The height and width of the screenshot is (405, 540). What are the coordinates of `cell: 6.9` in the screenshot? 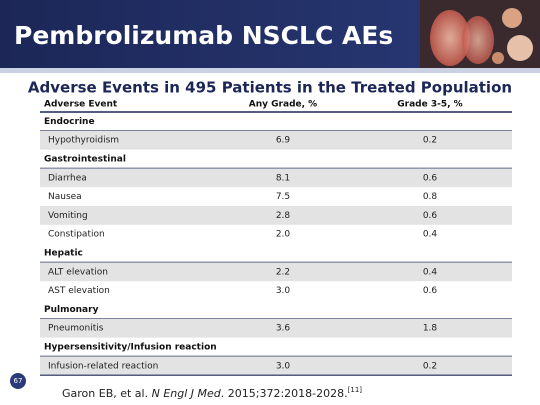 It's located at (283, 141).